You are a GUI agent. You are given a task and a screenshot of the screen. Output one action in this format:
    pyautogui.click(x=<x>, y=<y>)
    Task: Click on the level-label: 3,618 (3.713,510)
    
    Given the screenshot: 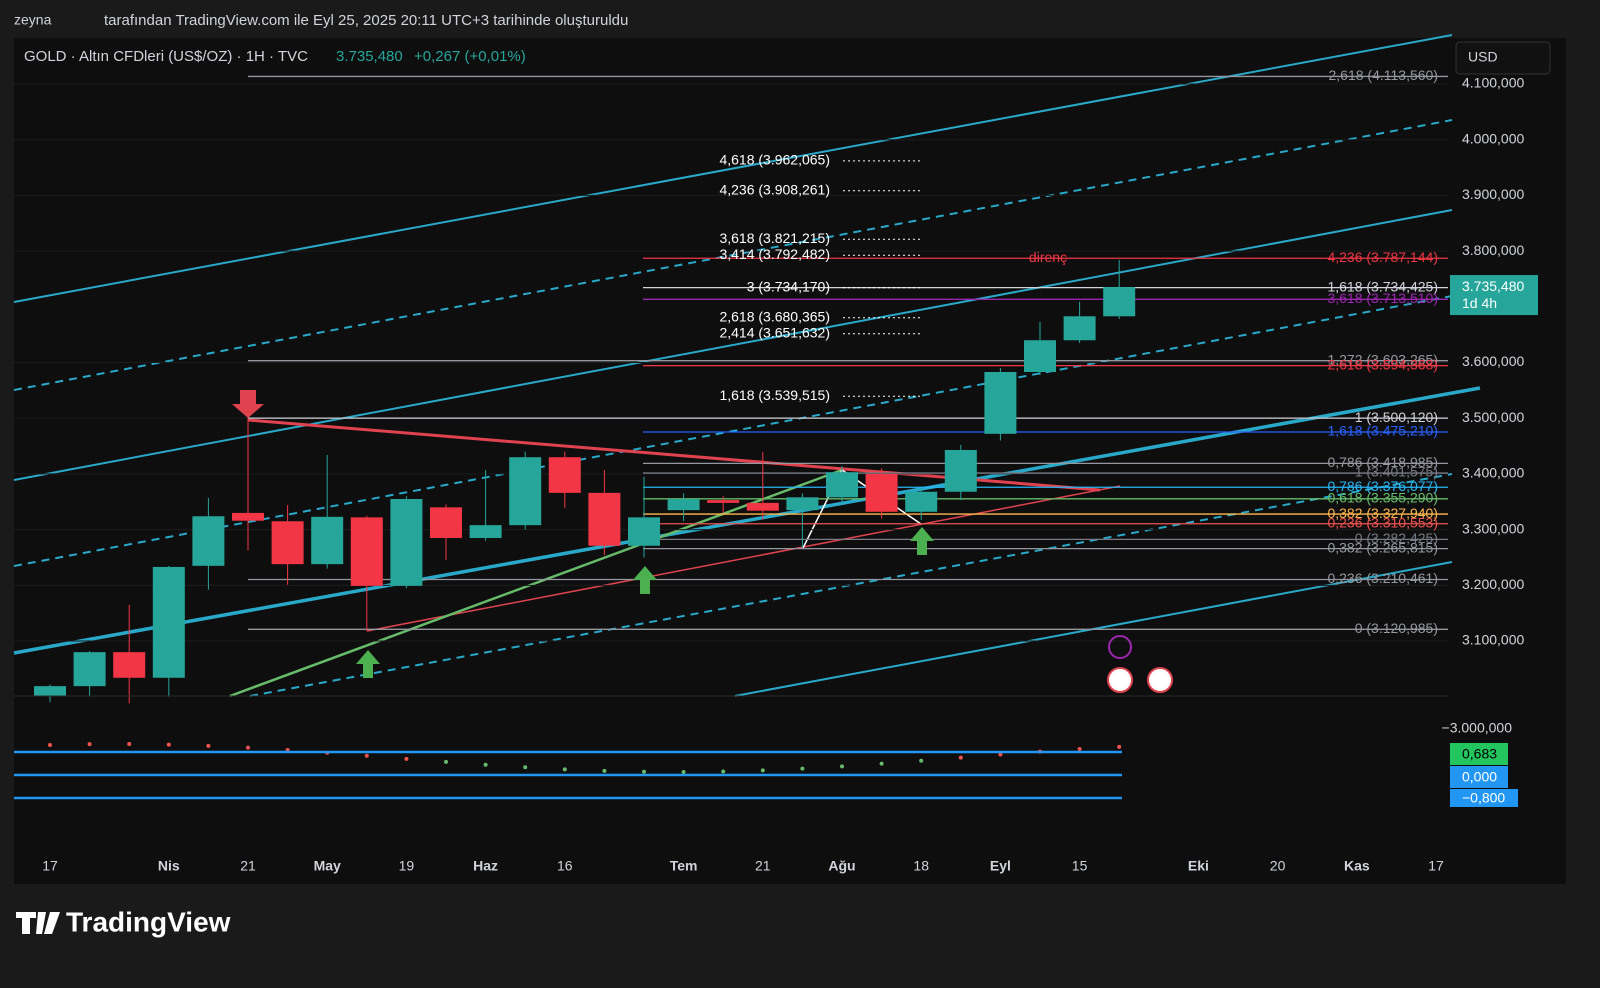 What is the action you would take?
    pyautogui.click(x=1382, y=298)
    